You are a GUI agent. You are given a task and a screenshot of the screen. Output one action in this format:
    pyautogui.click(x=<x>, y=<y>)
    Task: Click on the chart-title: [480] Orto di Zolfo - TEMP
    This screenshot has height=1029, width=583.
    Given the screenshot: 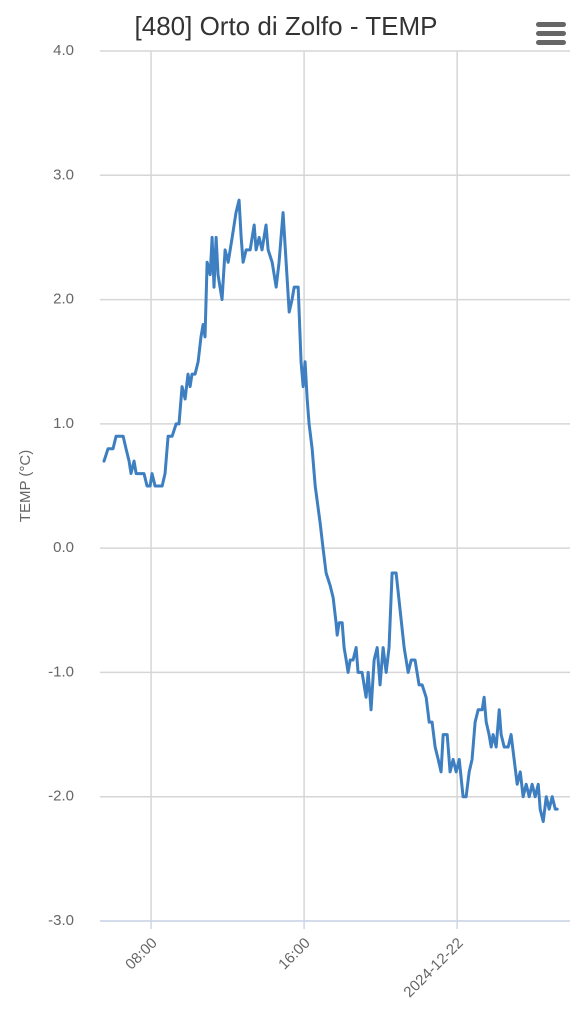 What is the action you would take?
    pyautogui.click(x=286, y=26)
    